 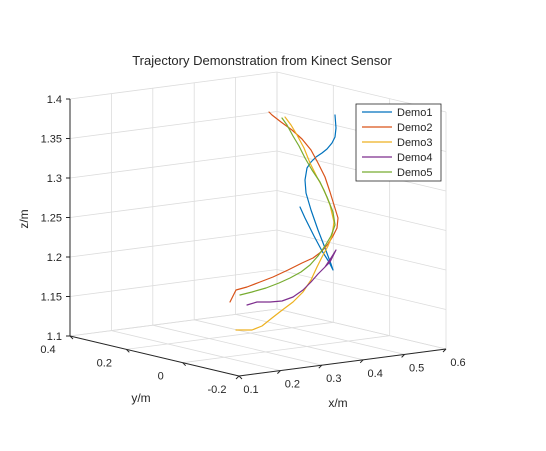 I want to click on x-tick-label: 0.5, so click(x=416, y=368).